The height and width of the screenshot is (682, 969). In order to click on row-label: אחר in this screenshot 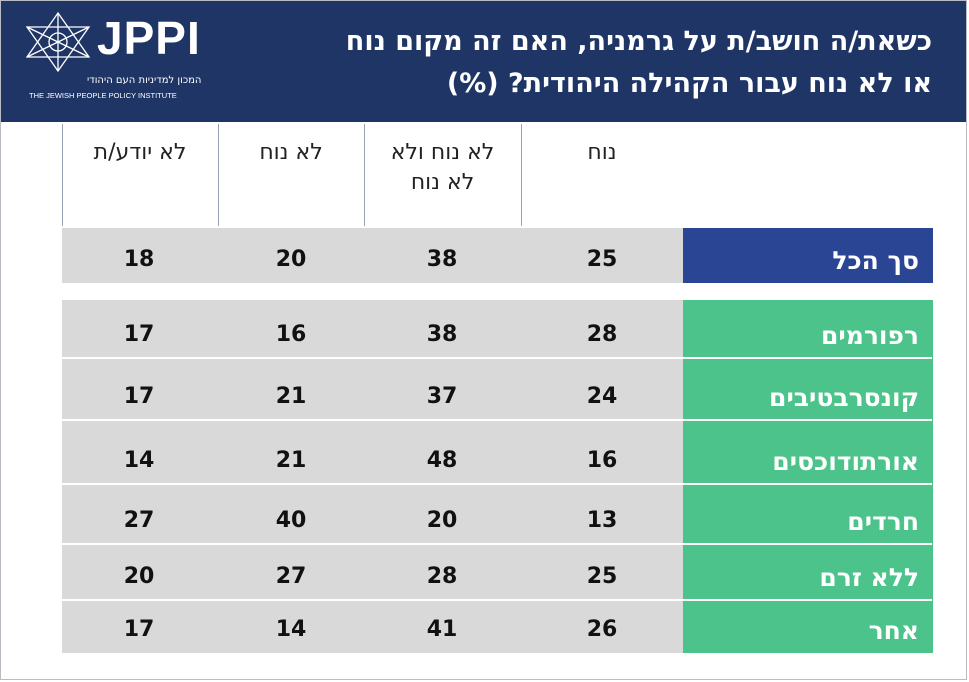, I will do `click(808, 626)`.